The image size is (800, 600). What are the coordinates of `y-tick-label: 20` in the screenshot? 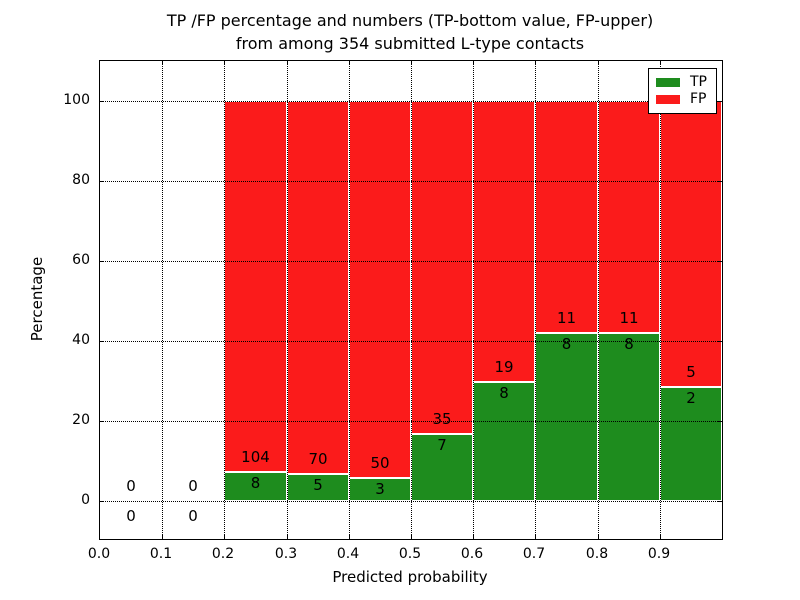 It's located at (81, 420).